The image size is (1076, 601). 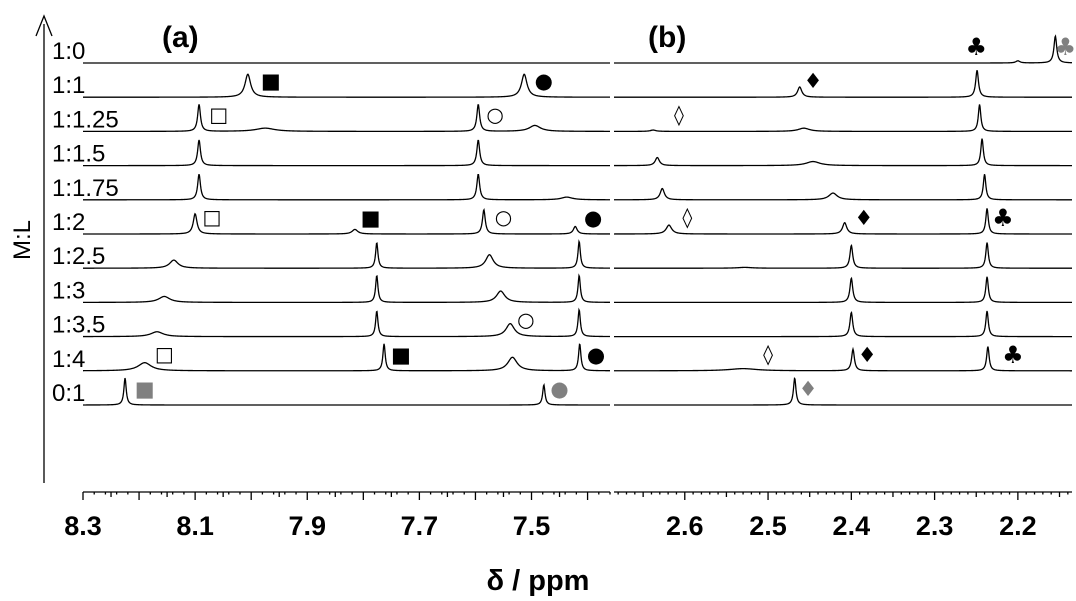 I want to click on panel-label: (a), so click(x=180, y=37).